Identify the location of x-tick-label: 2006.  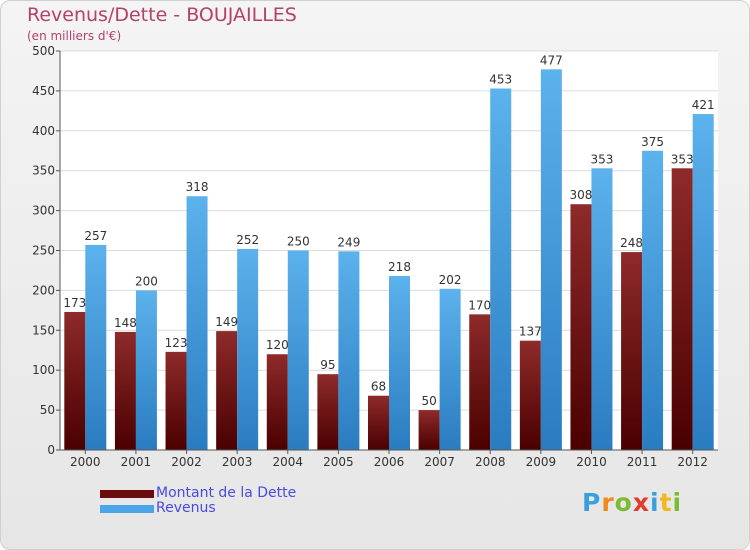
(389, 462).